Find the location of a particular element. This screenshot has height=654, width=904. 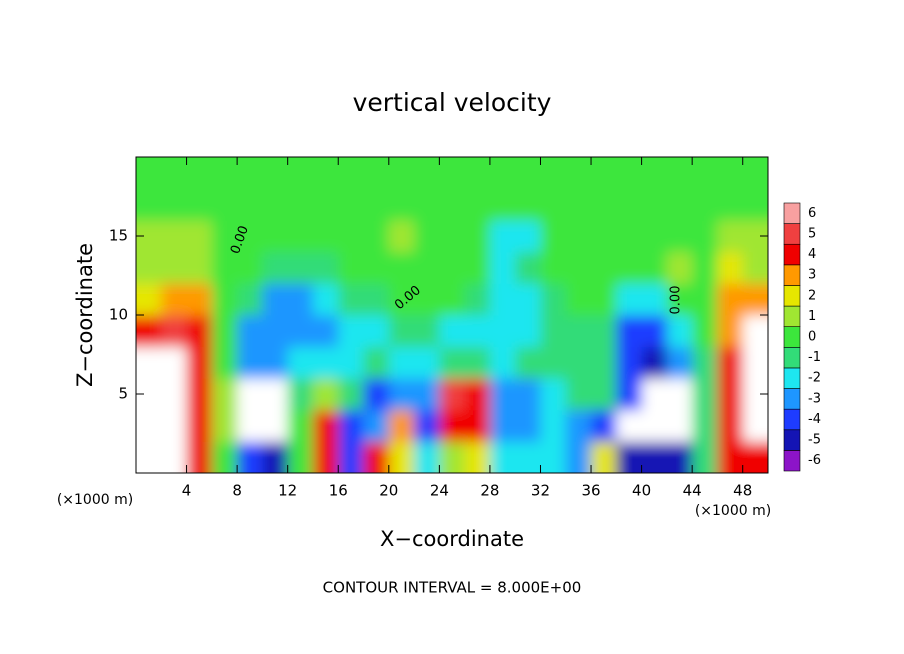

x-tick-label: 28 is located at coordinates (489, 491).